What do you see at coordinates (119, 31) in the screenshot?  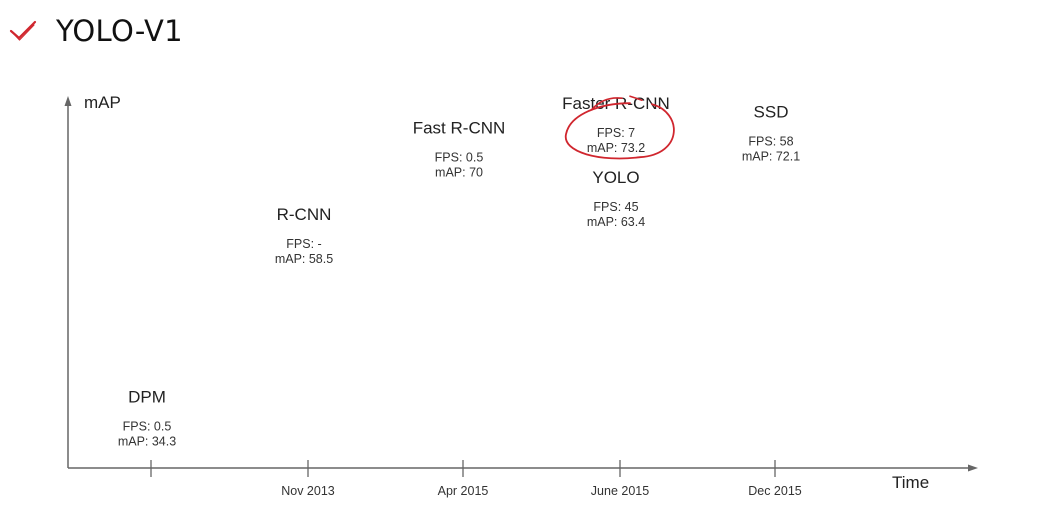 I see `slide-title: YOLO-V1` at bounding box center [119, 31].